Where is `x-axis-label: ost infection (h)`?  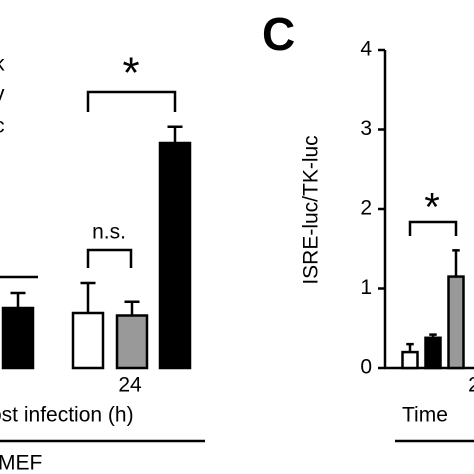 x-axis-label: ost infection (h) is located at coordinates (67, 415).